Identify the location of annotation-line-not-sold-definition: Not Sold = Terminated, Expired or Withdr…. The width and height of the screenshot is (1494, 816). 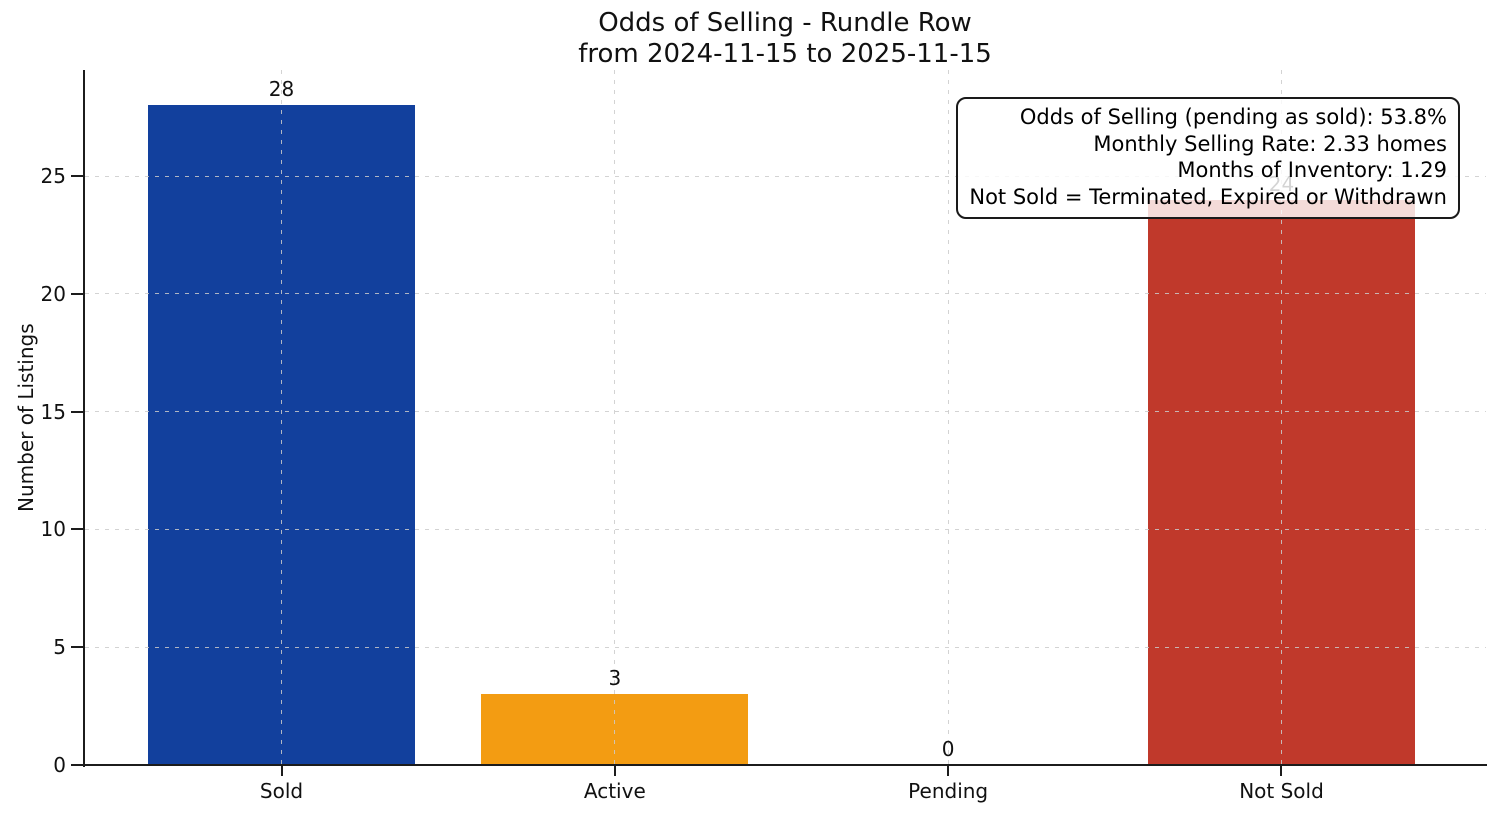
(1208, 196).